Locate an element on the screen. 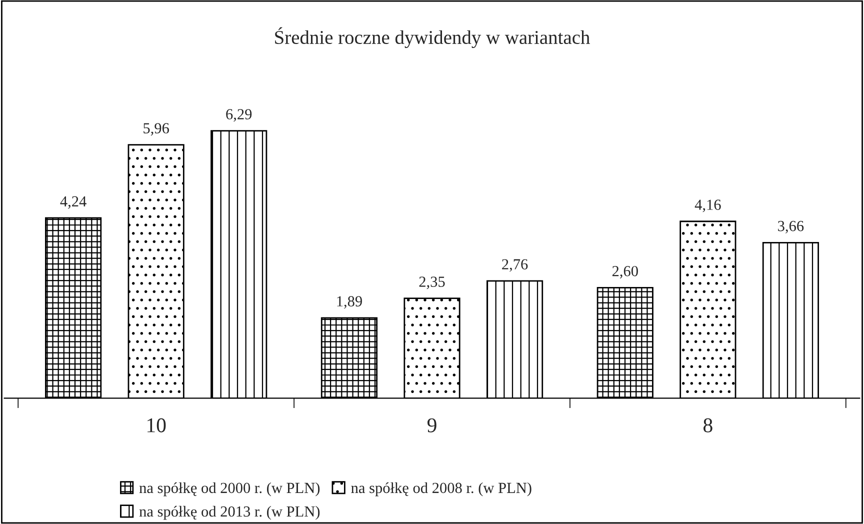 This screenshot has width=864, height=524. data-label: 5,96 is located at coordinates (156, 129).